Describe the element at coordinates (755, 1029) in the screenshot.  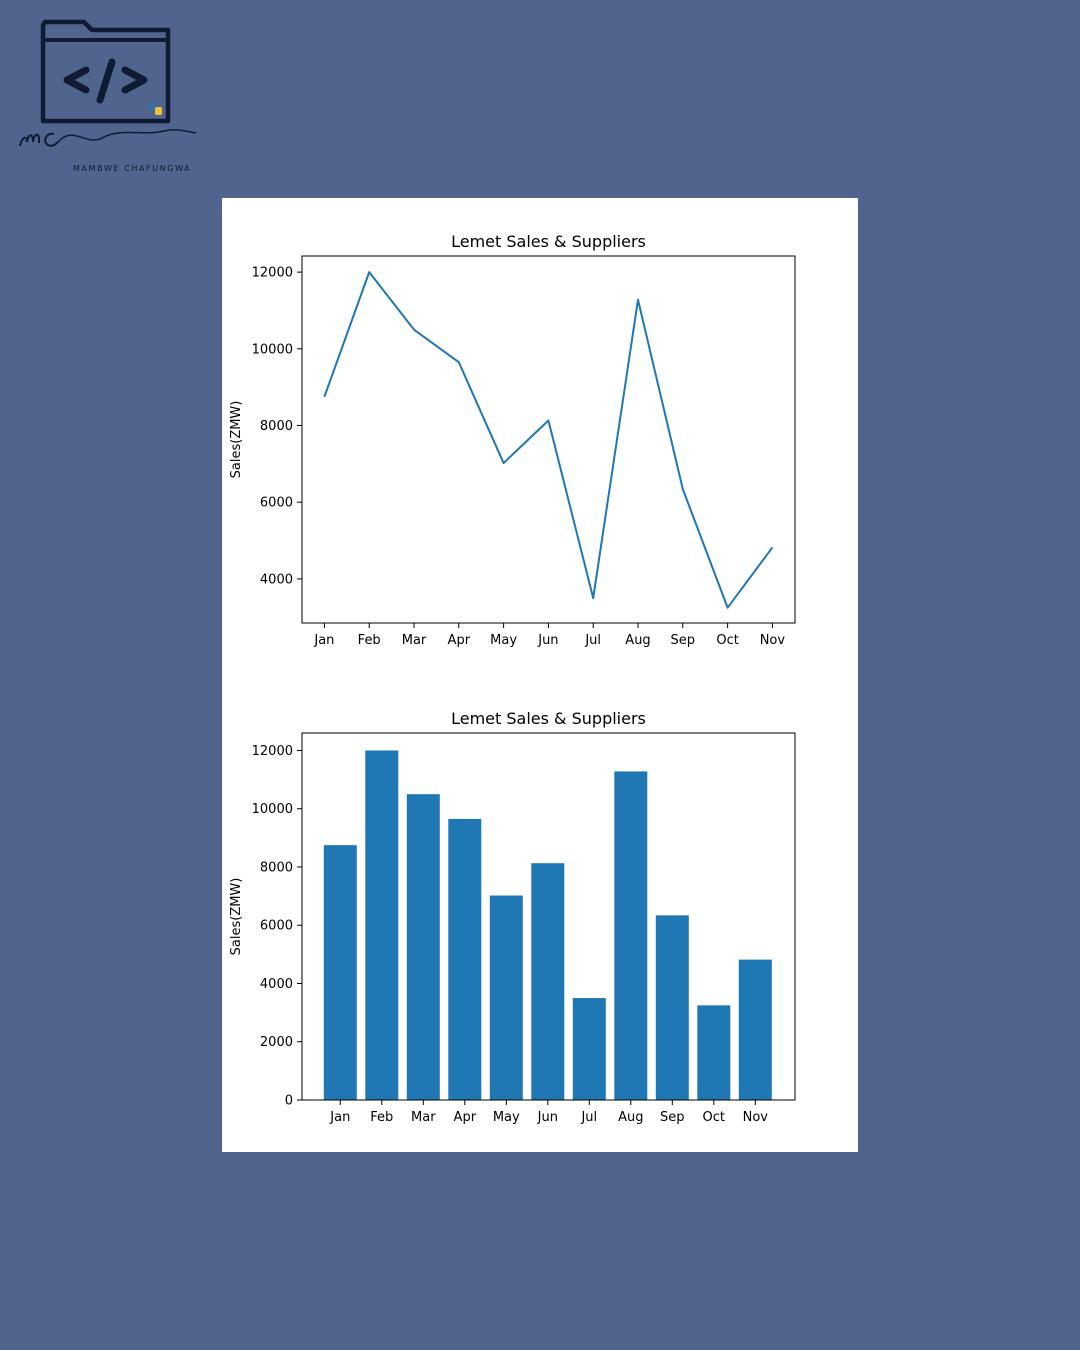
I see `bar-nov` at that location.